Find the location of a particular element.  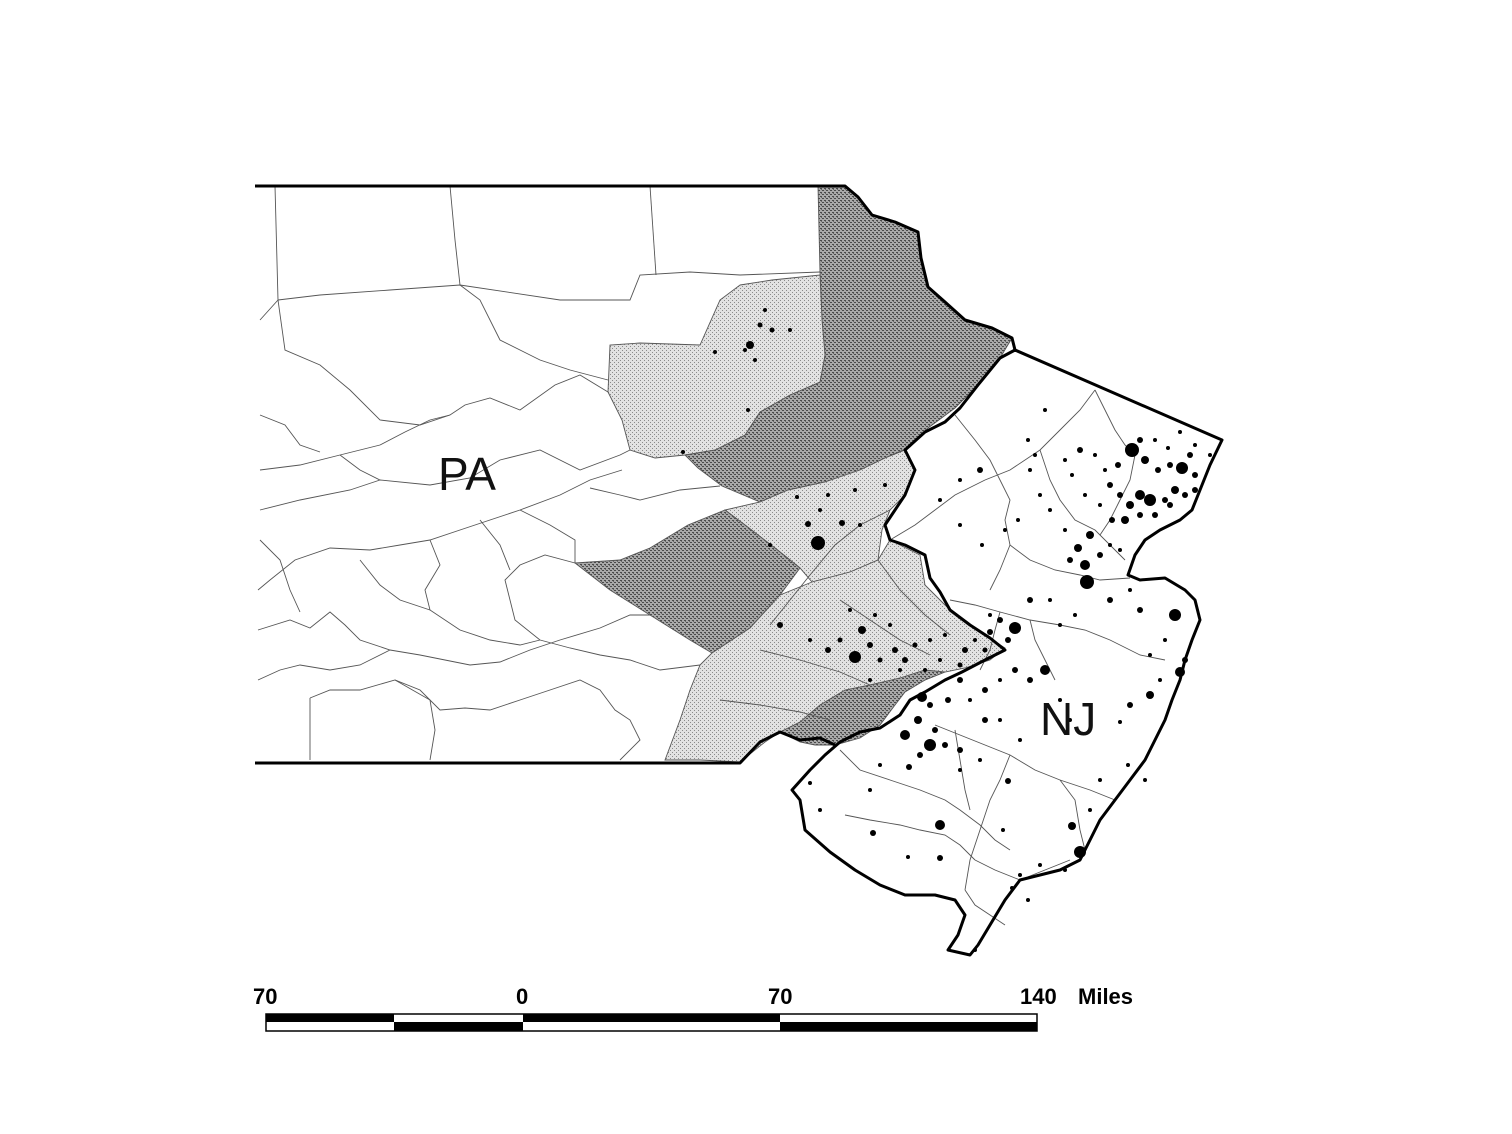

scale-label-0: 70 is located at coordinates (265, 996).